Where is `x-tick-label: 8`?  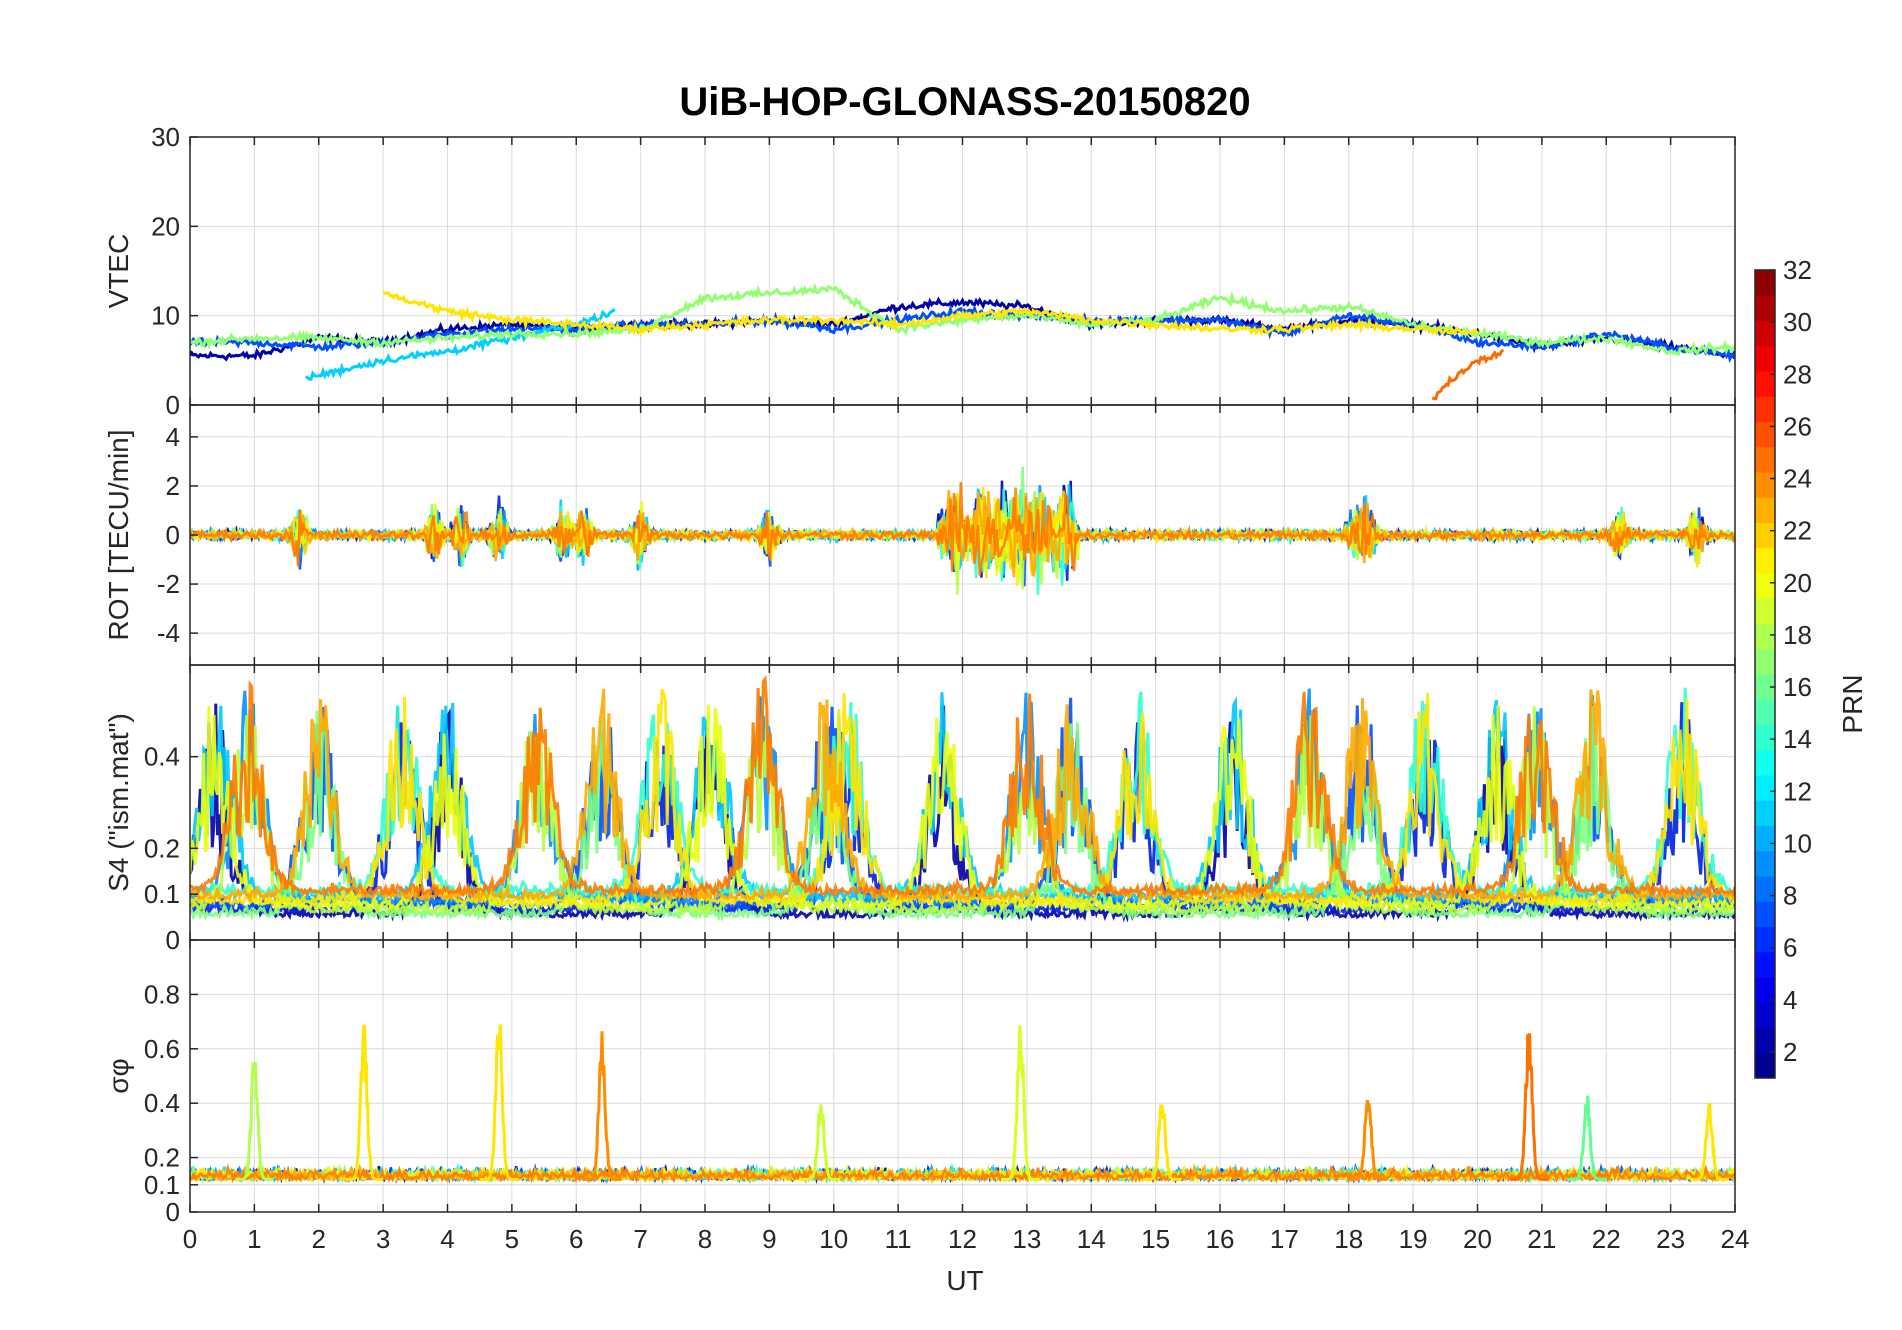 x-tick-label: 8 is located at coordinates (705, 1239).